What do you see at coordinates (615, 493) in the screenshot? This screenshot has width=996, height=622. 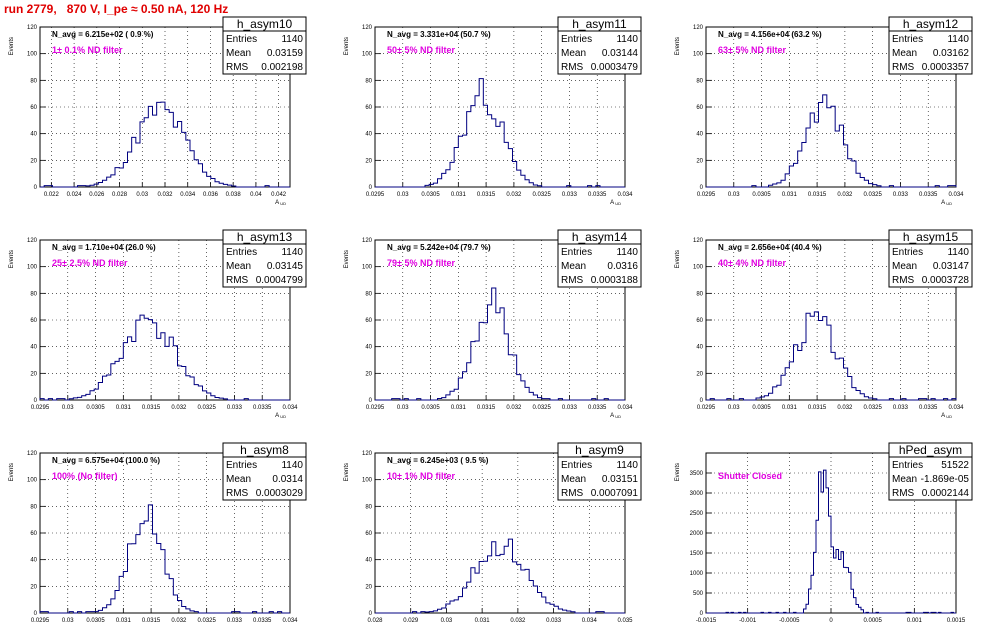 I see `stats-value: 0.0007091` at bounding box center [615, 493].